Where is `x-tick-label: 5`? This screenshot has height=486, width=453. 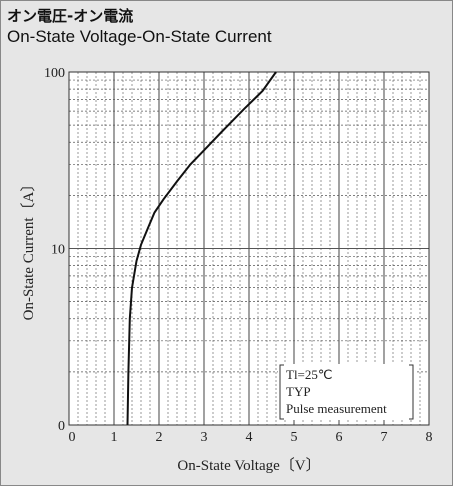
x-tick-label: 5 is located at coordinates (294, 437).